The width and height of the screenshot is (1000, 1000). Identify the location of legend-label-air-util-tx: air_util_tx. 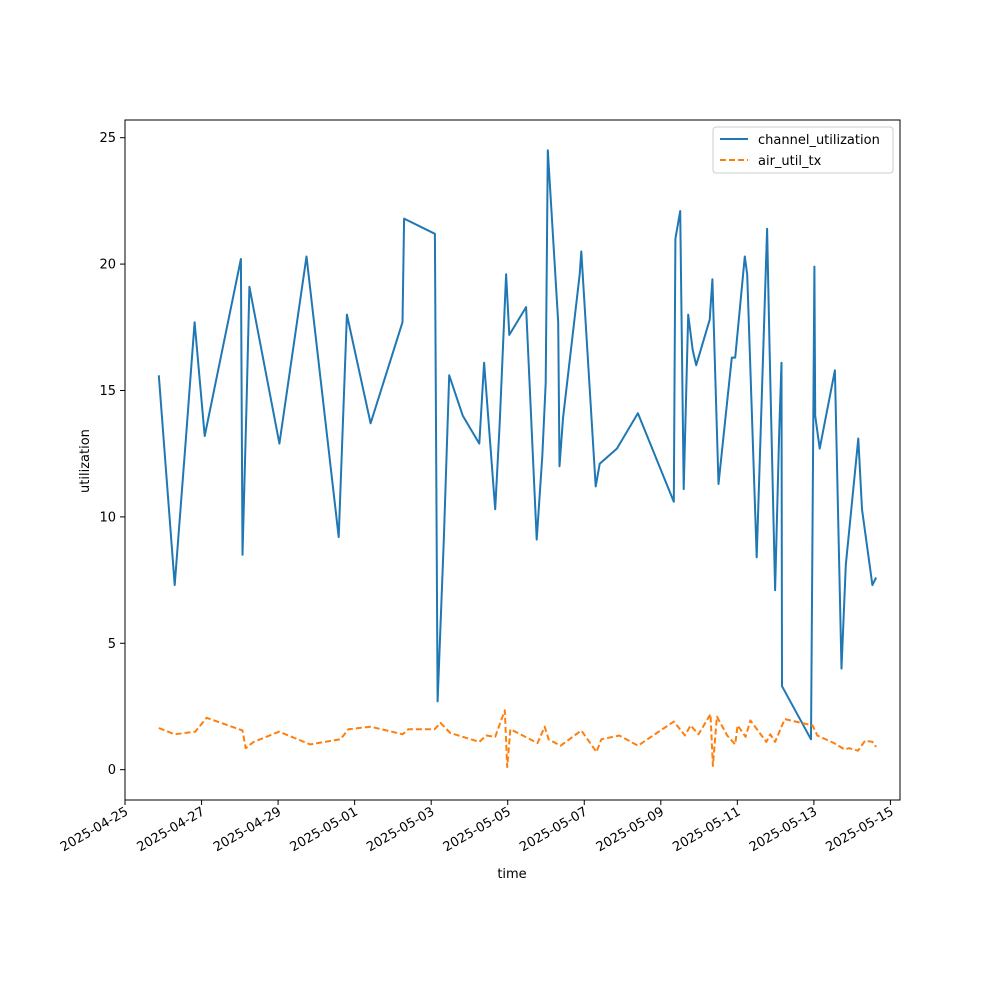
(790, 161).